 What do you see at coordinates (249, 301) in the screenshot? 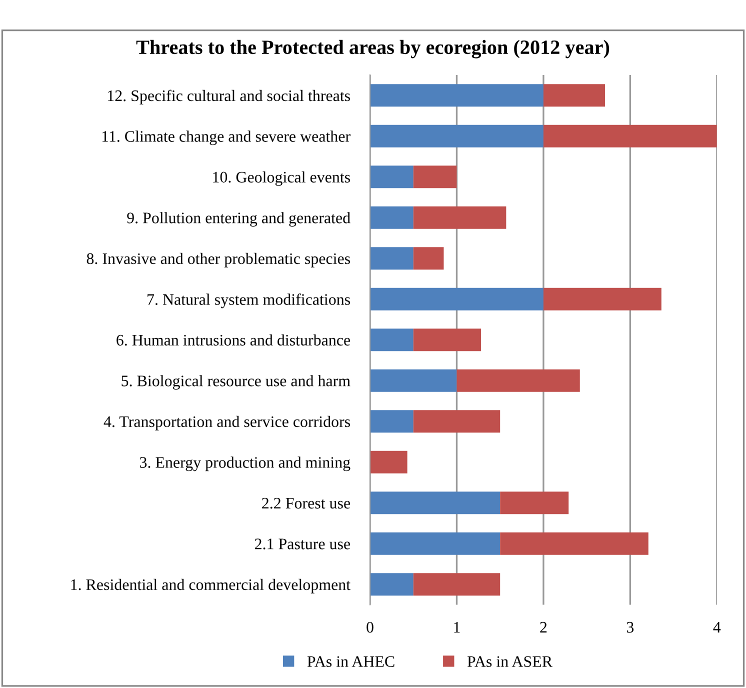
I see `y-tick-label: 7. Natural system modifications` at bounding box center [249, 301].